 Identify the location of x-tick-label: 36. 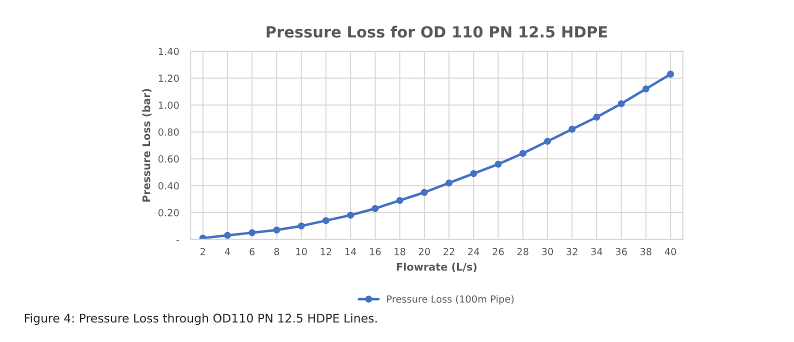
(621, 252).